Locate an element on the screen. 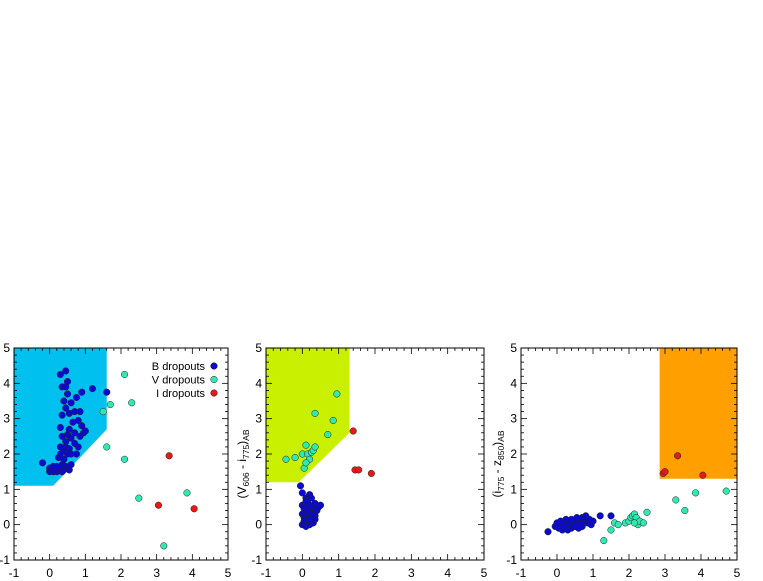 The width and height of the screenshot is (763, 581). data-points is located at coordinates (328, 460).